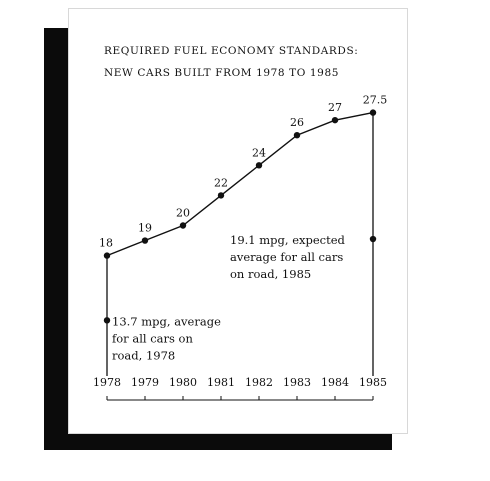  Describe the element at coordinates (145, 240) in the screenshot. I see `data-point-1979` at that location.